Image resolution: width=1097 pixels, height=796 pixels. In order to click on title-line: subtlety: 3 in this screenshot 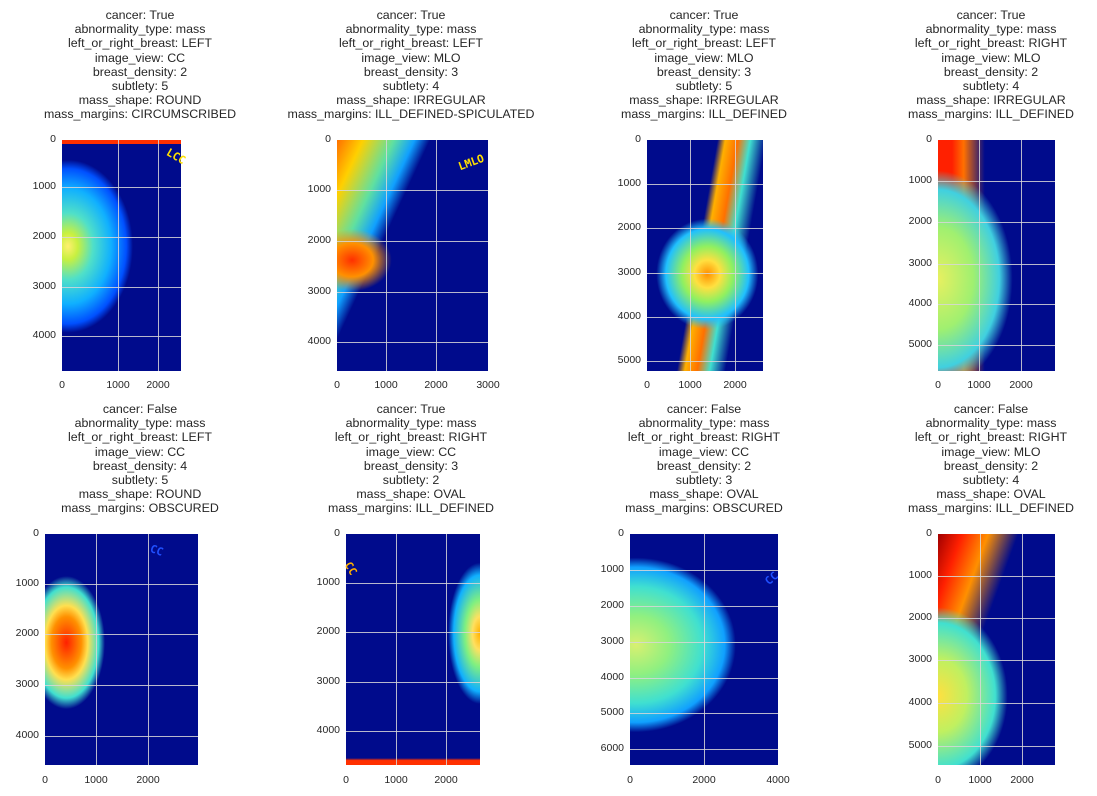, I will do `click(704, 480)`.